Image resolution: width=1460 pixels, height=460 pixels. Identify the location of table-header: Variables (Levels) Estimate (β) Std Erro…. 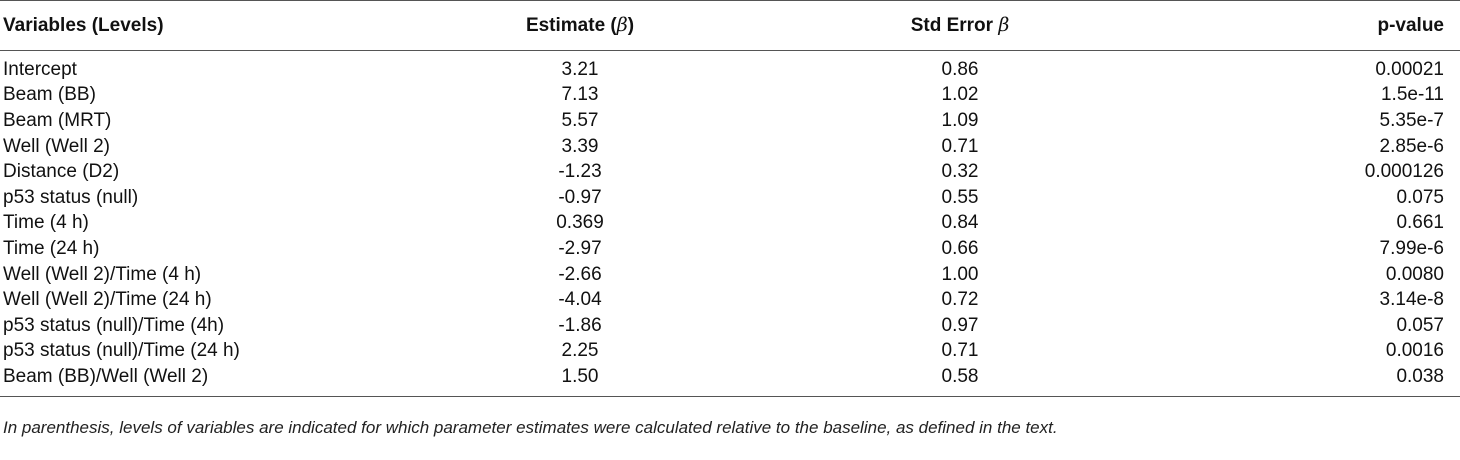
(730, 25).